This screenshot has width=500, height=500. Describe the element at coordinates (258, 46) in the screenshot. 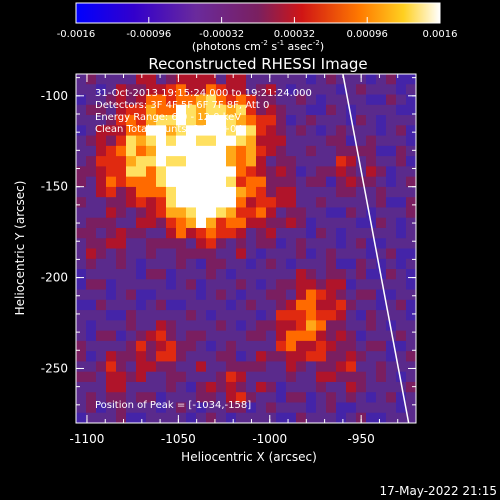

I see `colorbar-units: (photons cm-2 s-1 asec-2)` at that location.